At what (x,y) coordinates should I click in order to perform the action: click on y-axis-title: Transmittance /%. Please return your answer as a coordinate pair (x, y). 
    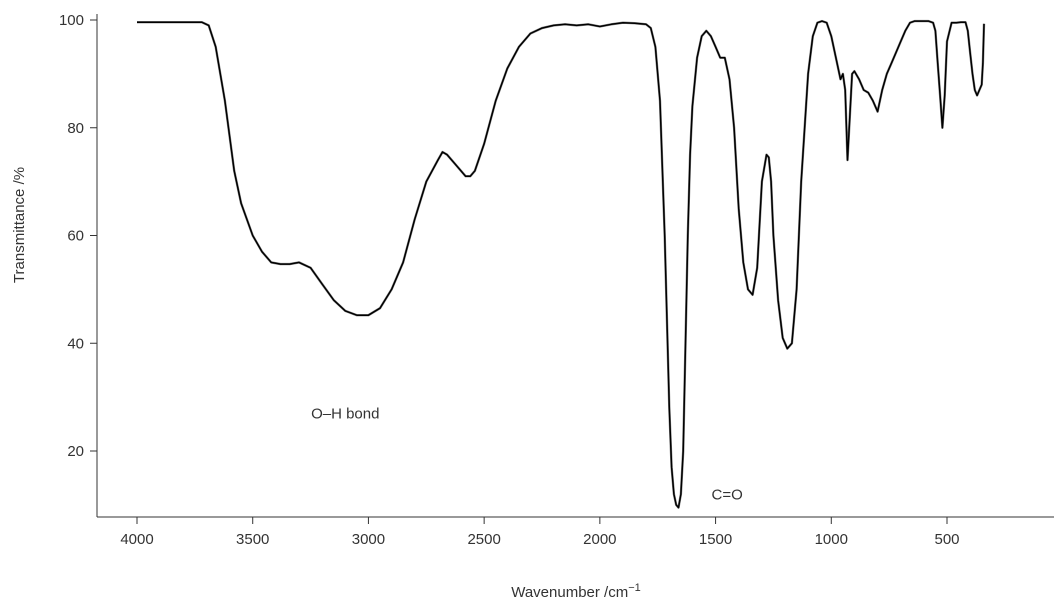
    Looking at the image, I should click on (19, 225).